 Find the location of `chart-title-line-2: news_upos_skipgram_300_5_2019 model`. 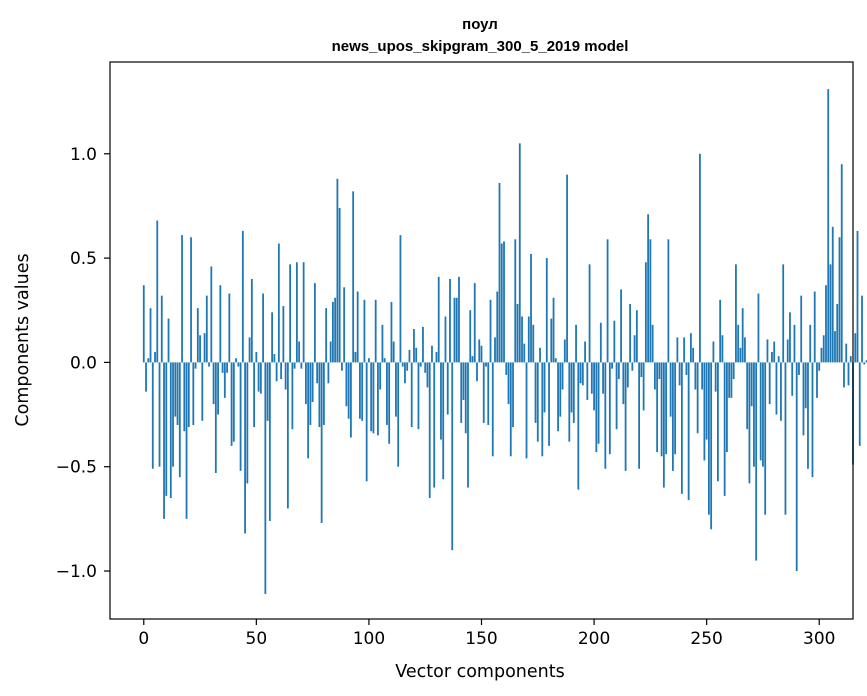

chart-title-line-2: news_upos_skipgram_300_5_2019 model is located at coordinates (480, 46).